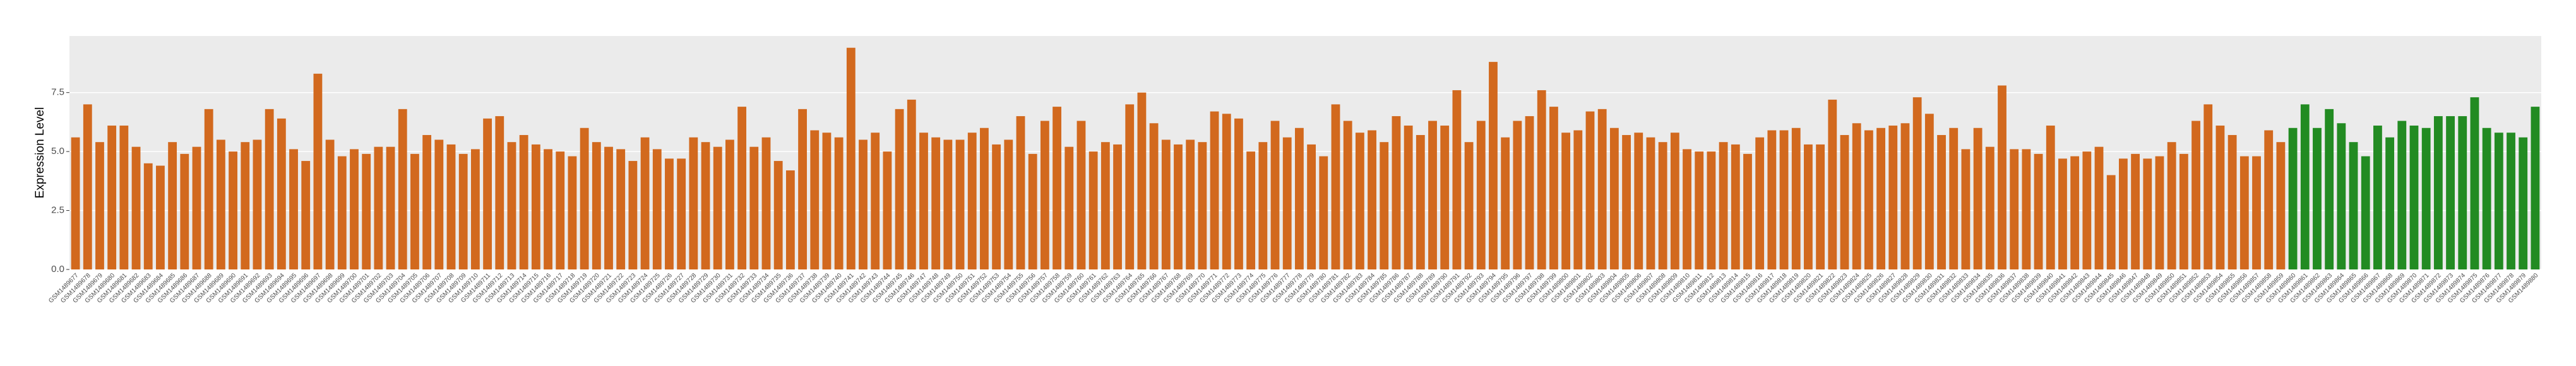  What do you see at coordinates (57, 92) in the screenshot?
I see `y-tick-label: 7.5` at bounding box center [57, 92].